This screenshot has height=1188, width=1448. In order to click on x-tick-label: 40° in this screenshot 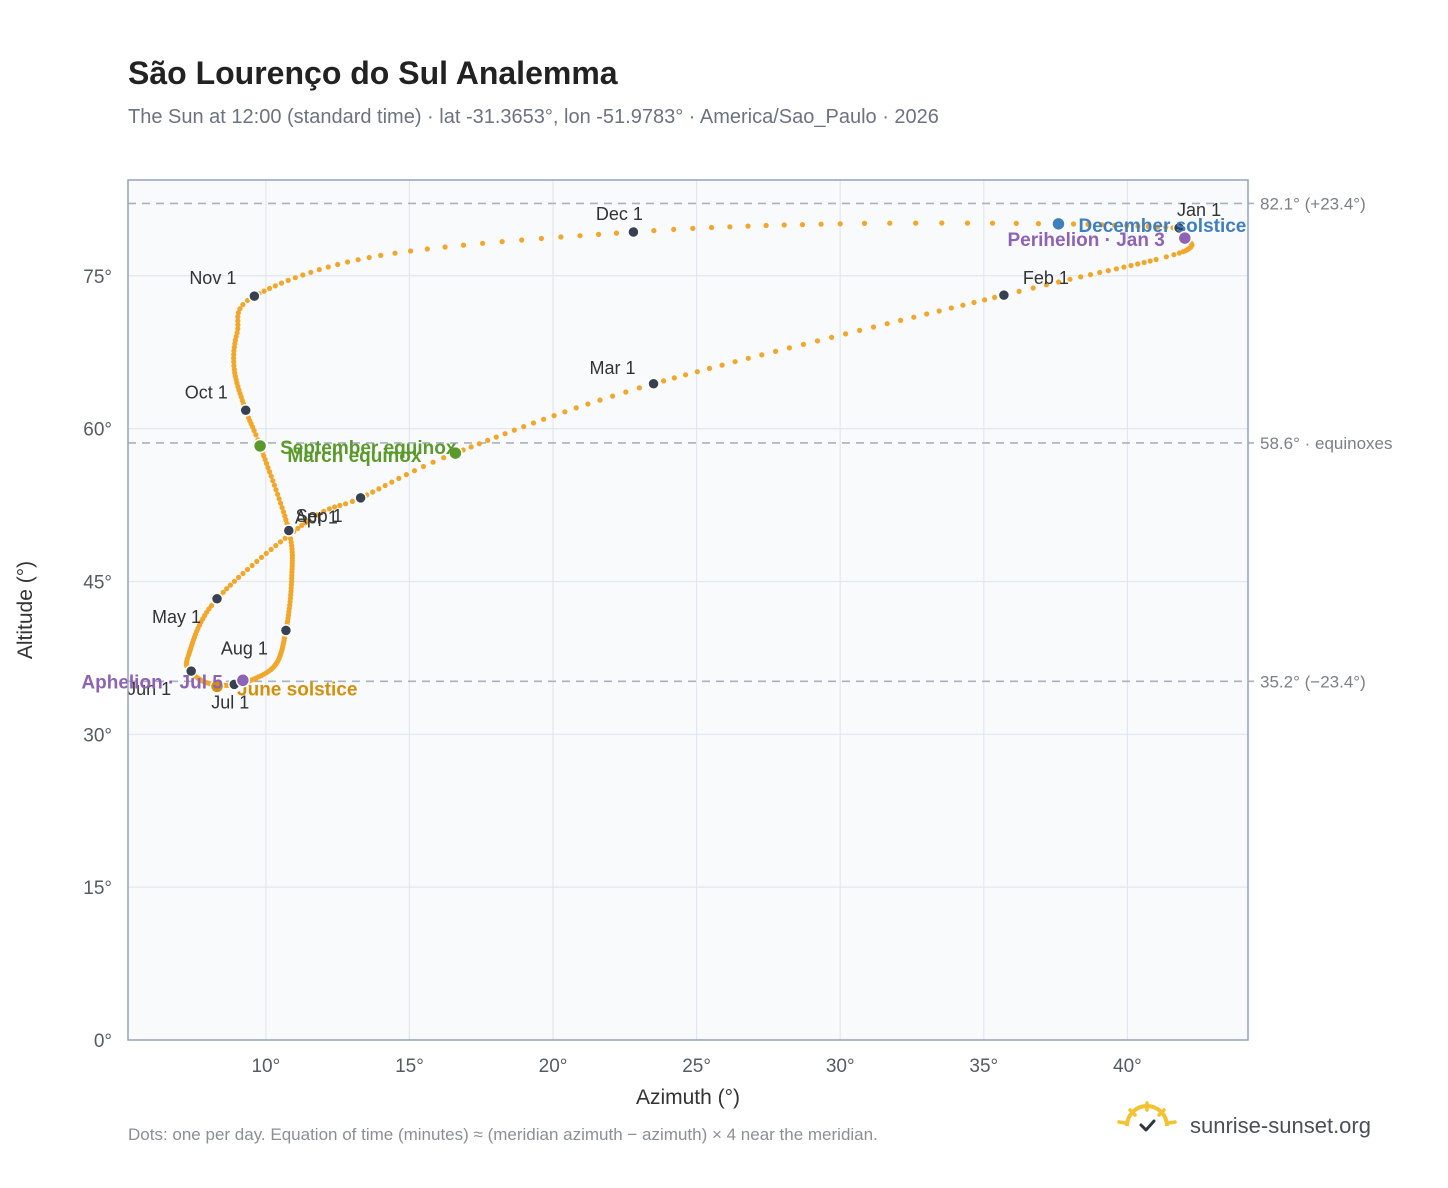, I will do `click(1127, 1066)`.